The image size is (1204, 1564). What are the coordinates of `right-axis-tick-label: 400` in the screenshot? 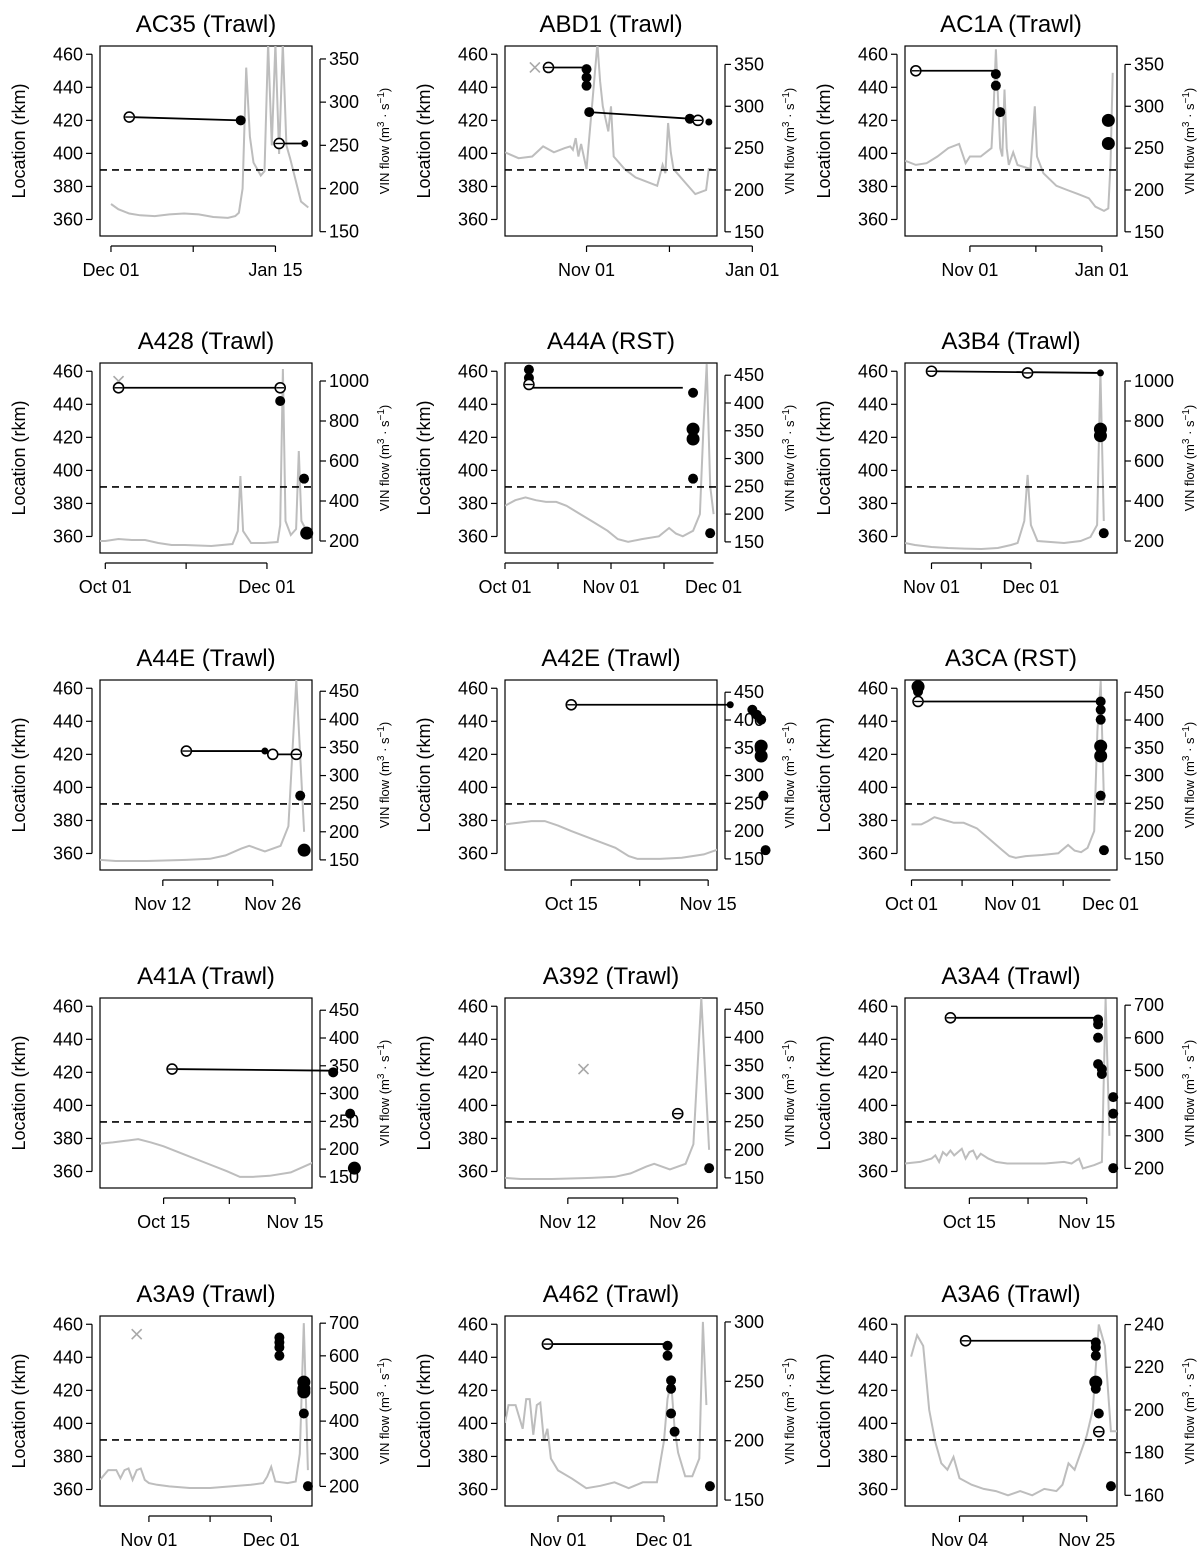 It's located at (344, 1421).